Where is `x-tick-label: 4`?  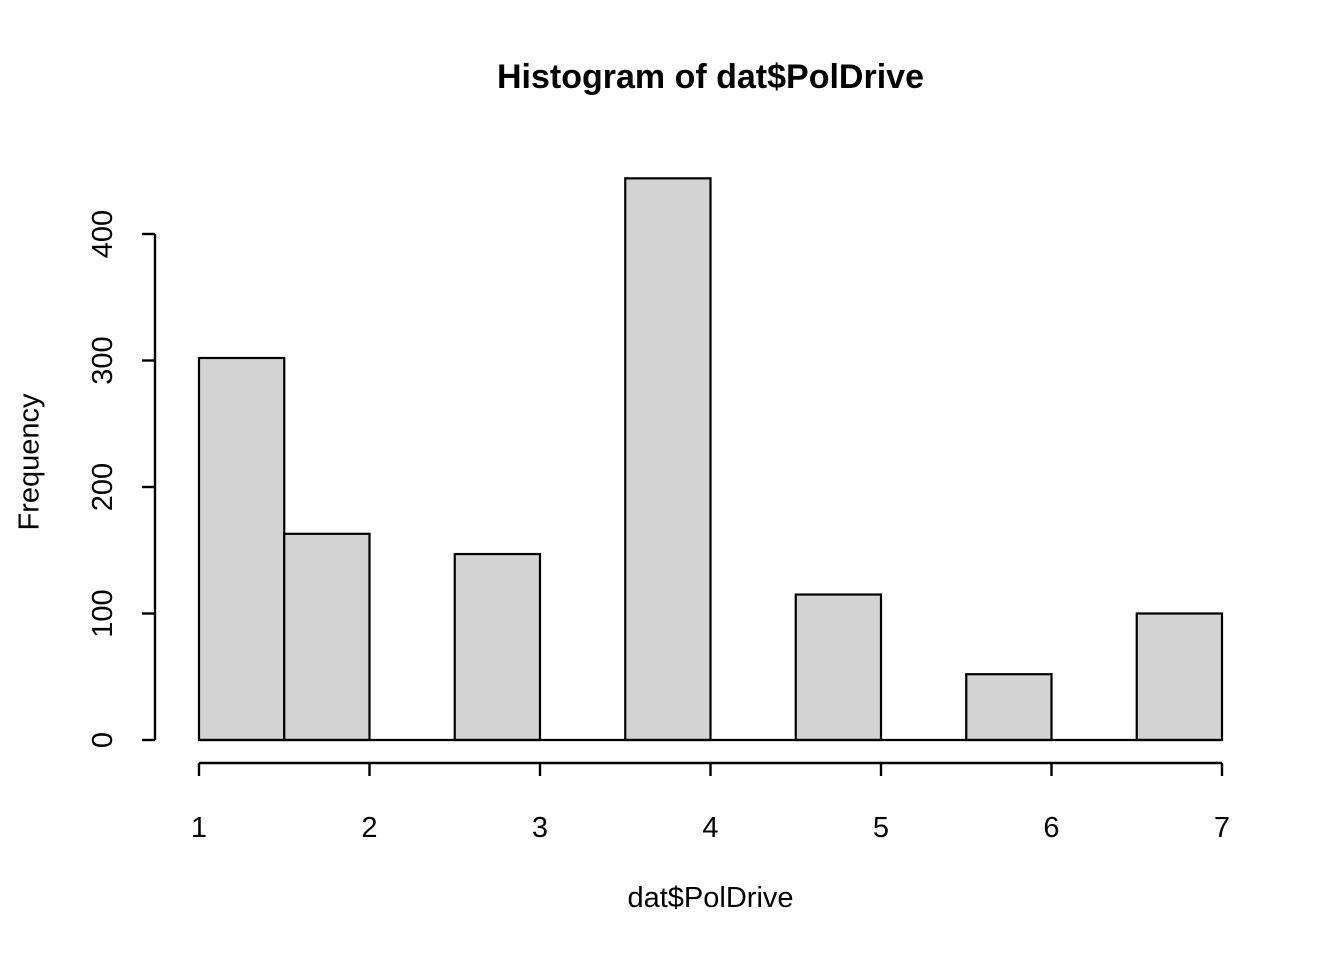 x-tick-label: 4 is located at coordinates (710, 828).